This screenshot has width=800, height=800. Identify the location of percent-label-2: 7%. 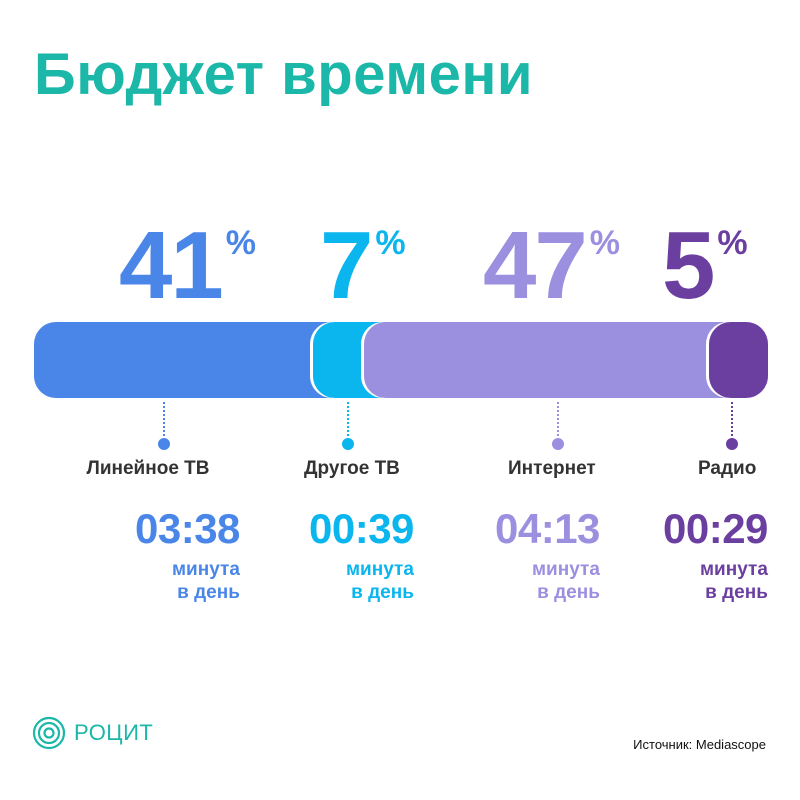
(363, 265).